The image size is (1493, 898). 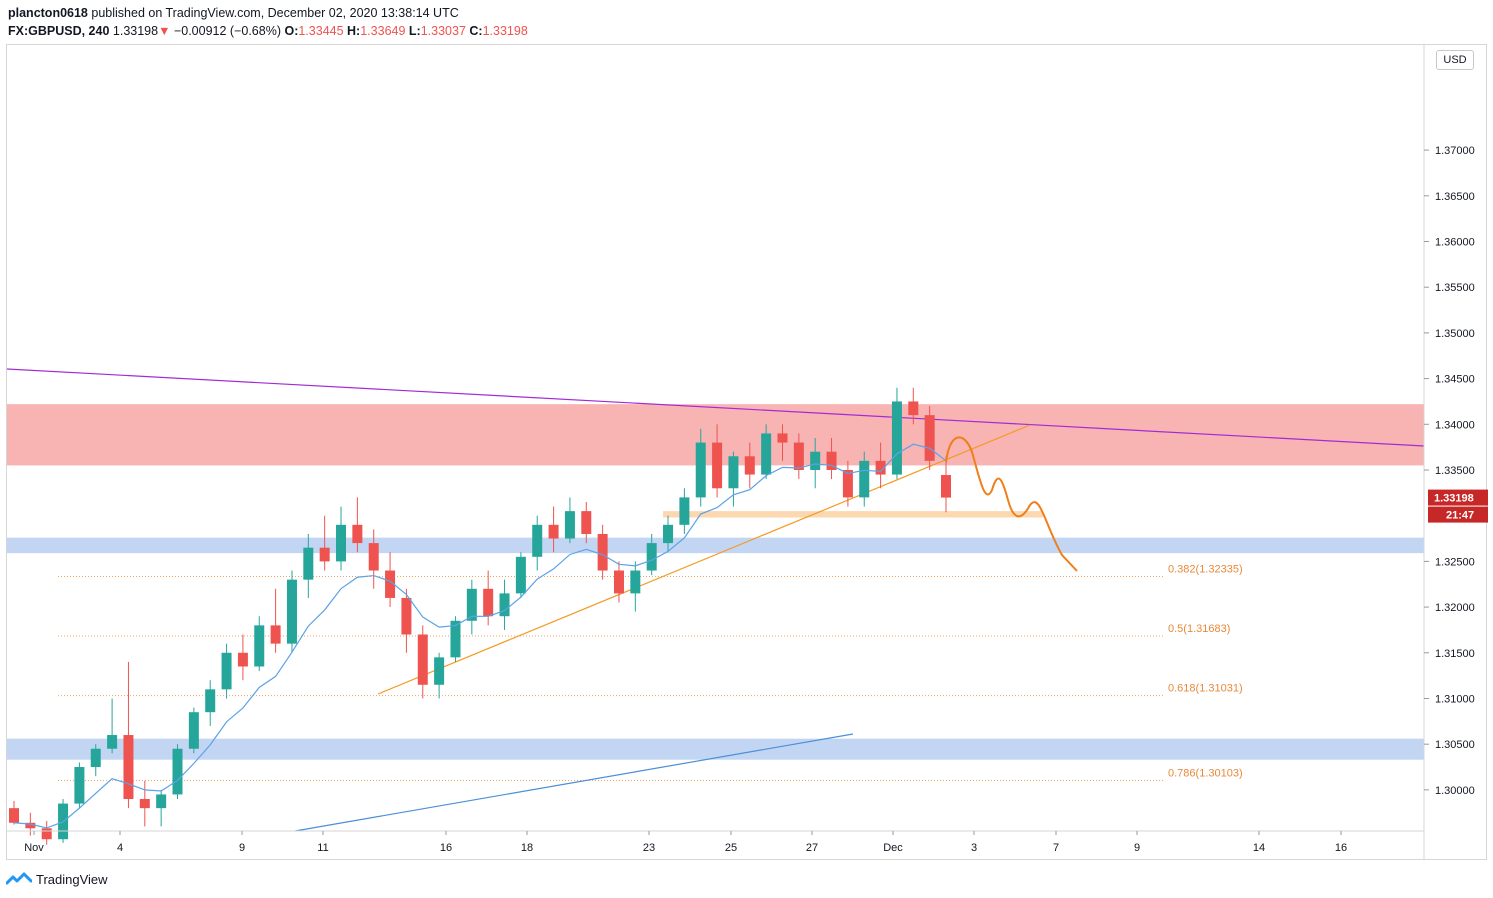 What do you see at coordinates (1458, 497) in the screenshot?
I see `current-price-marker` at bounding box center [1458, 497].